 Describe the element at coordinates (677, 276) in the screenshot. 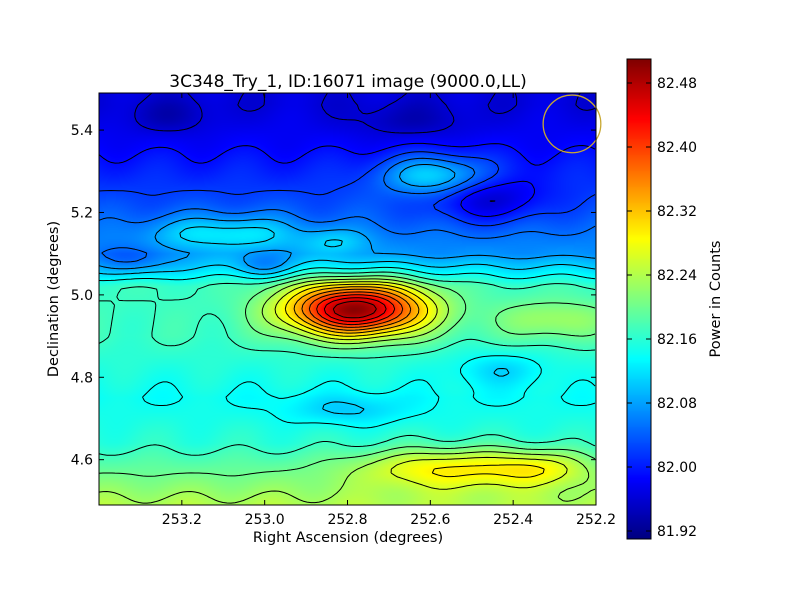

I see `colorbar-tick-label: 82.24` at that location.